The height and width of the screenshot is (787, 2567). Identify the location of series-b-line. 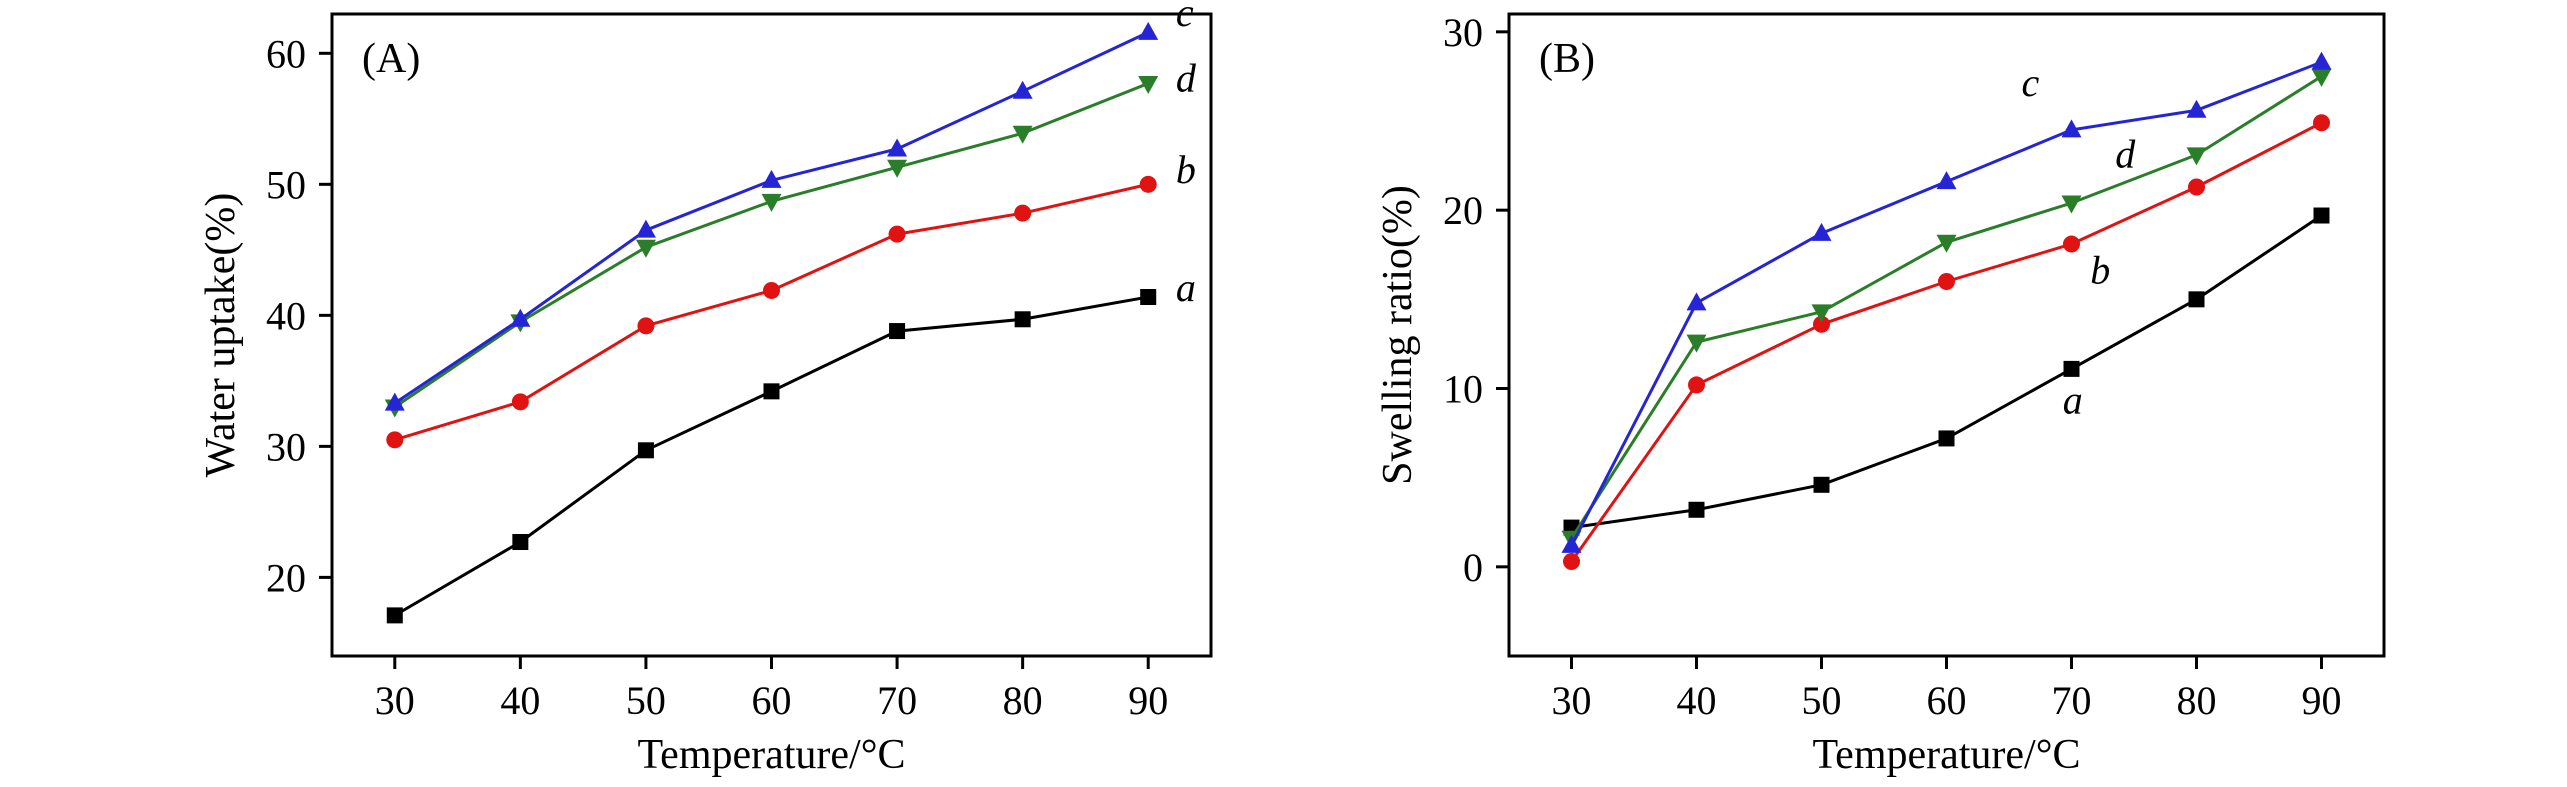
(771, 312).